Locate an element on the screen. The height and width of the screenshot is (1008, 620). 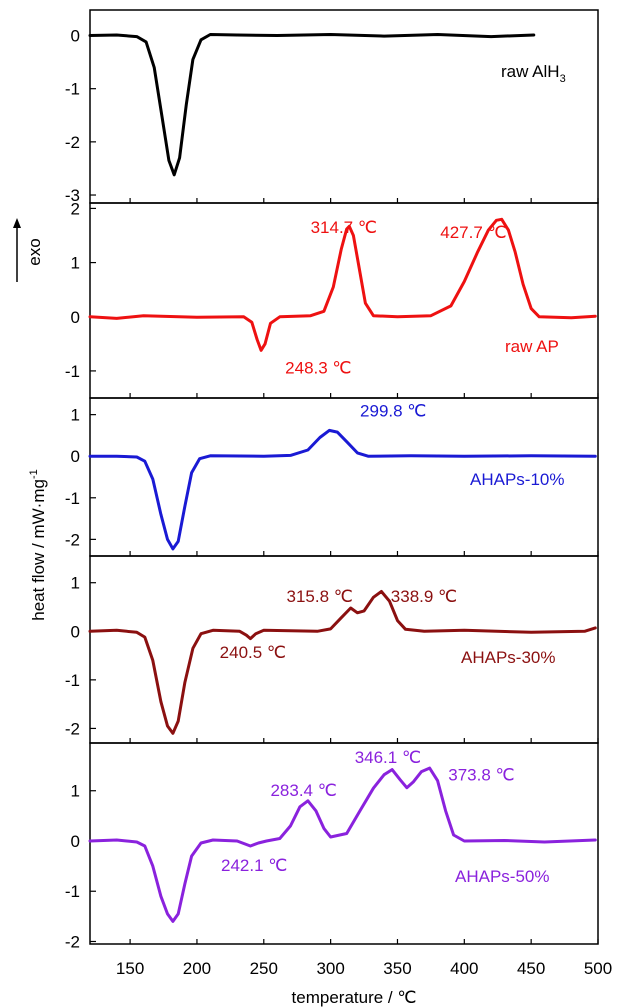
series-name-label: raw AlH3 is located at coordinates (533, 73).